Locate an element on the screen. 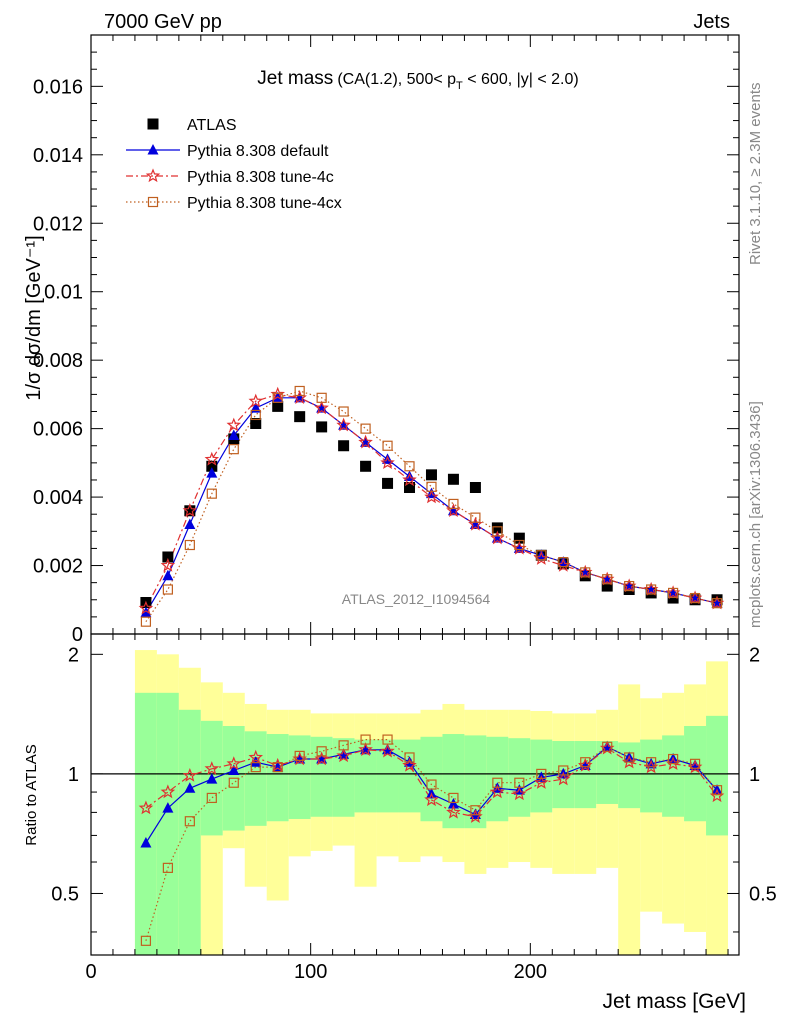  main-y-tick-label: 0.006 is located at coordinates (58, 430).